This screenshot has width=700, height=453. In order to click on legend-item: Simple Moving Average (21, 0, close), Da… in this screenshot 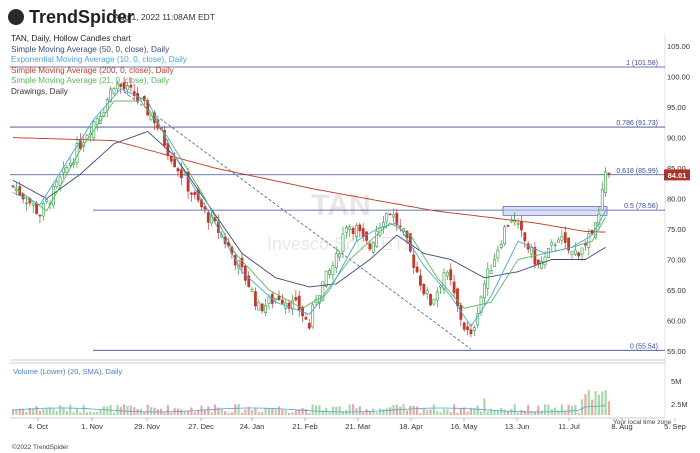, I will do `click(90, 81)`.